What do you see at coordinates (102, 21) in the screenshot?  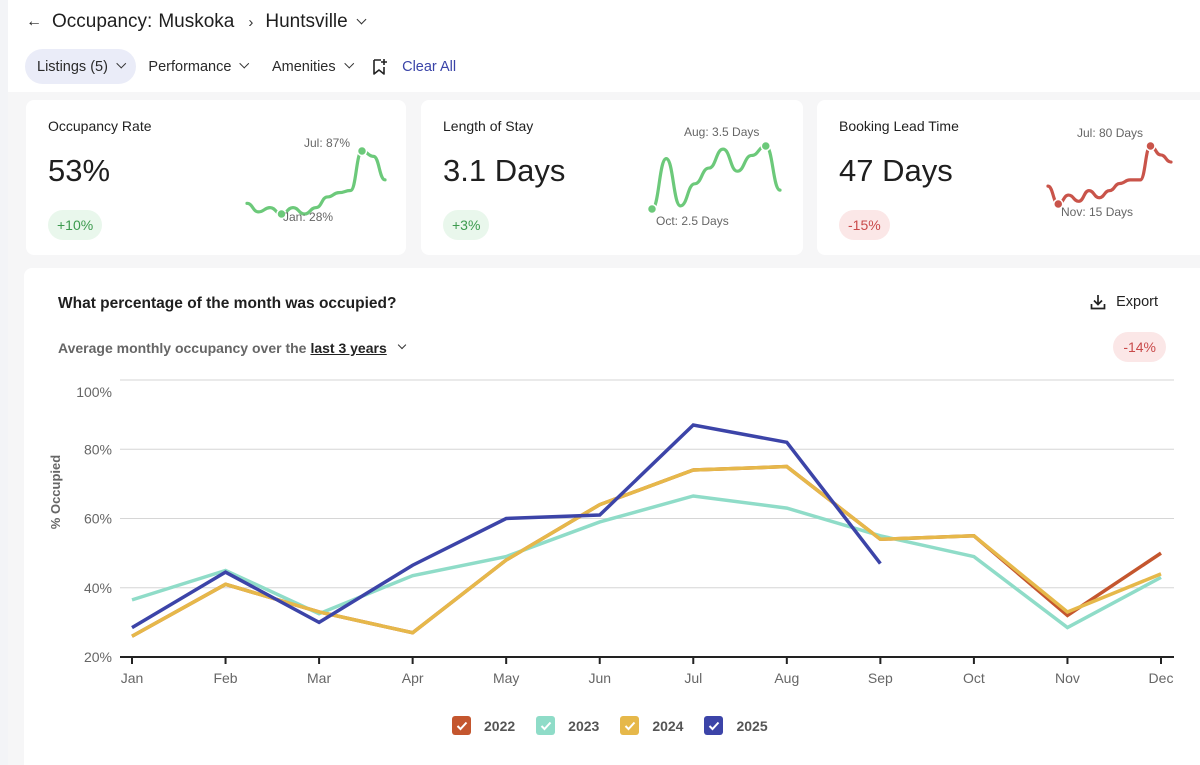 I see `page-title: Occupancy:` at bounding box center [102, 21].